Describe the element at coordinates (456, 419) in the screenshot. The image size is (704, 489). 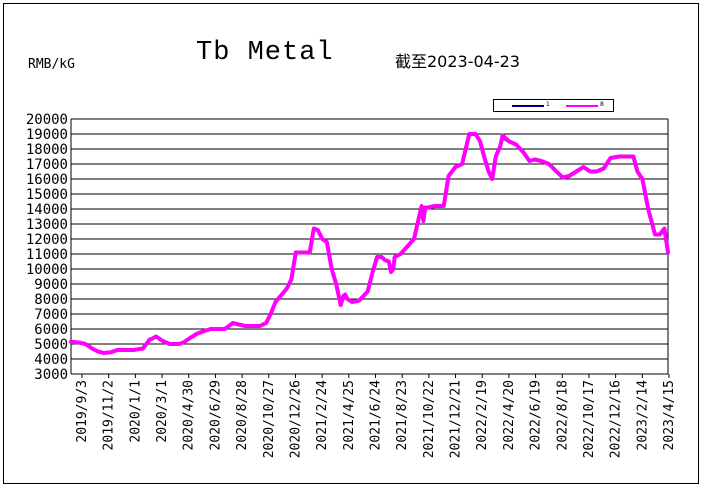
I see `x-tick-label: 2021/12/21` at that location.